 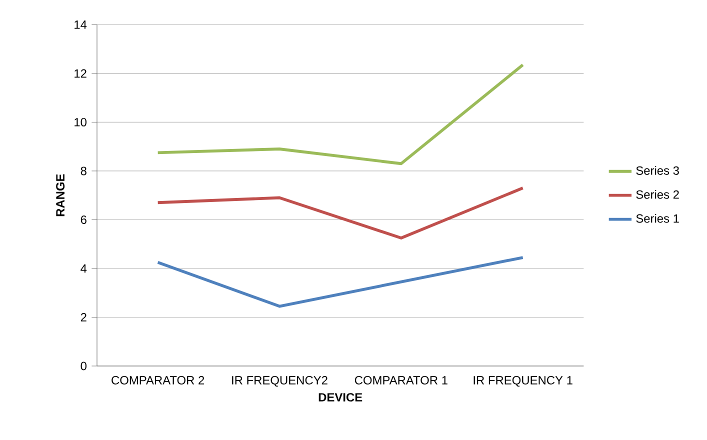 What do you see at coordinates (83, 317) in the screenshot?
I see `y-tick-label: 2` at bounding box center [83, 317].